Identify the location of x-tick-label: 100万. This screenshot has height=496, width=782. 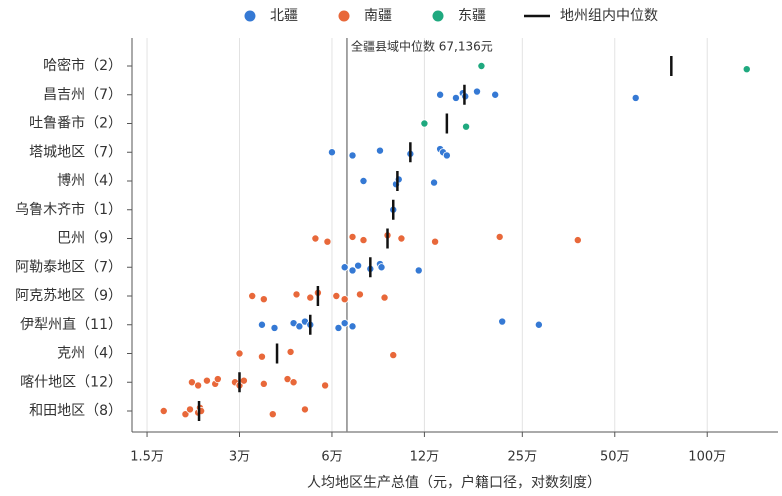
(707, 457).